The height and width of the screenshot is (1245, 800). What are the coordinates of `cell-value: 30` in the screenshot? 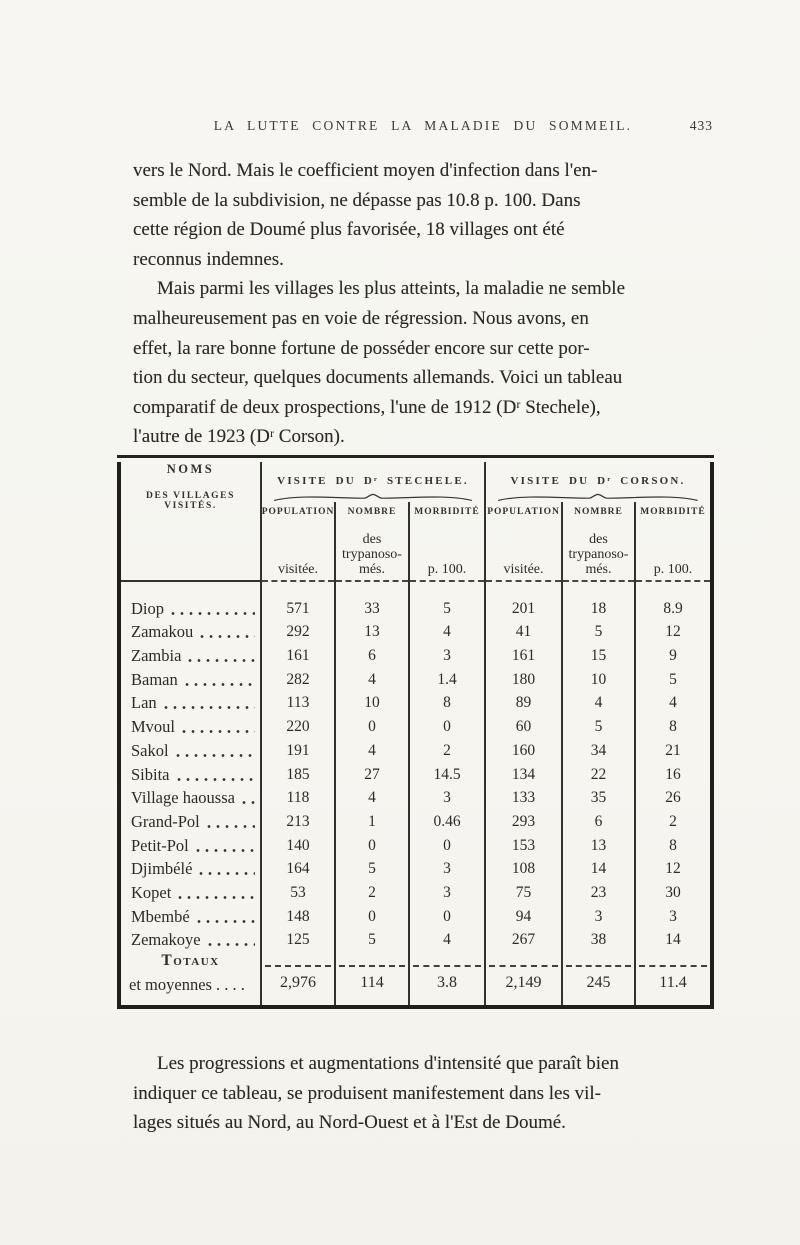 It's located at (673, 891).